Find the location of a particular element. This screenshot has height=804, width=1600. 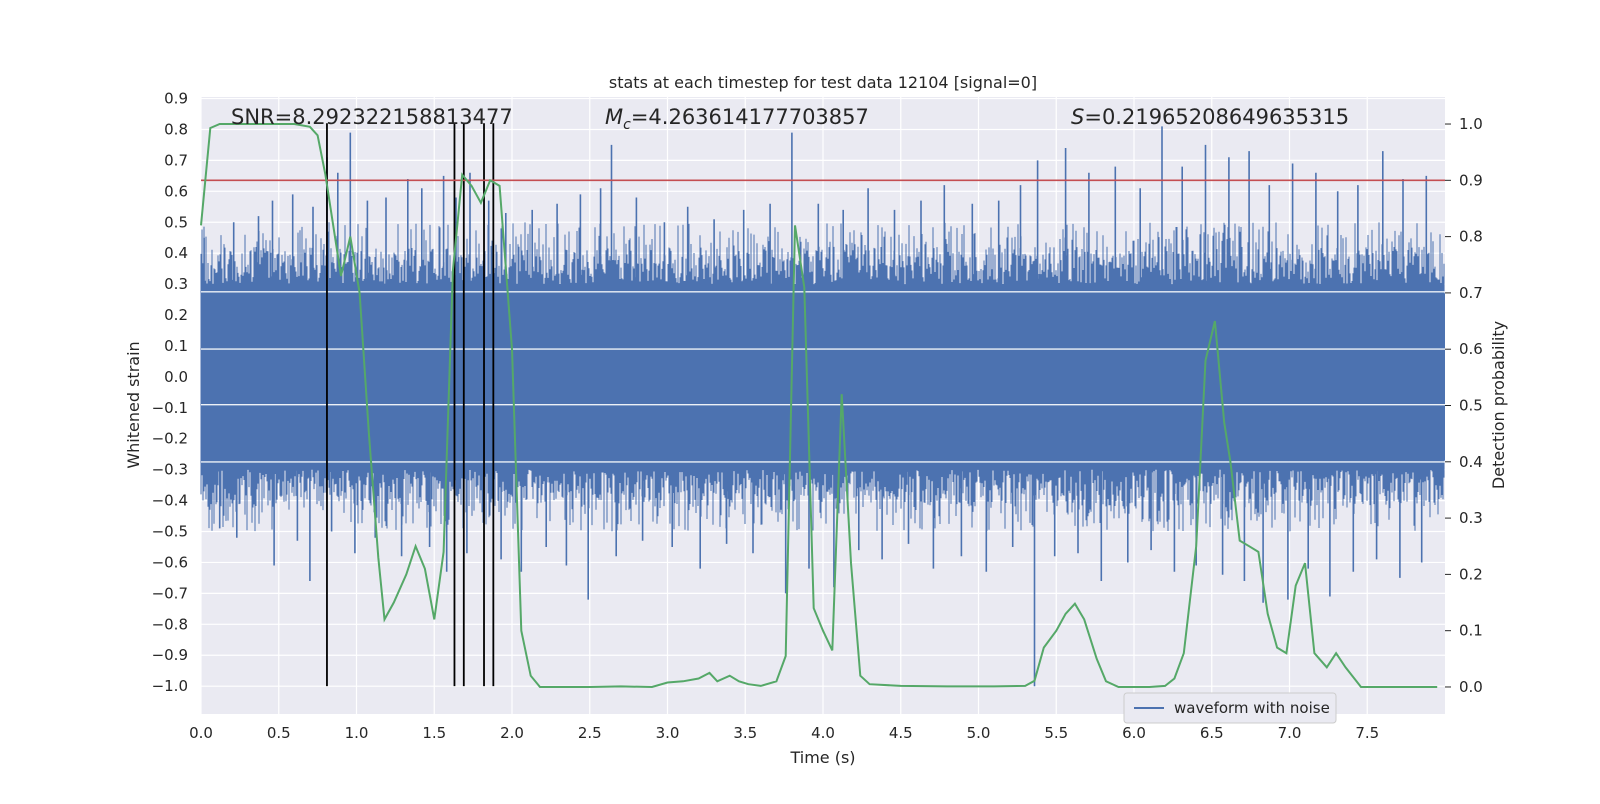

y2-tick-label: 0.9 is located at coordinates (1471, 180).